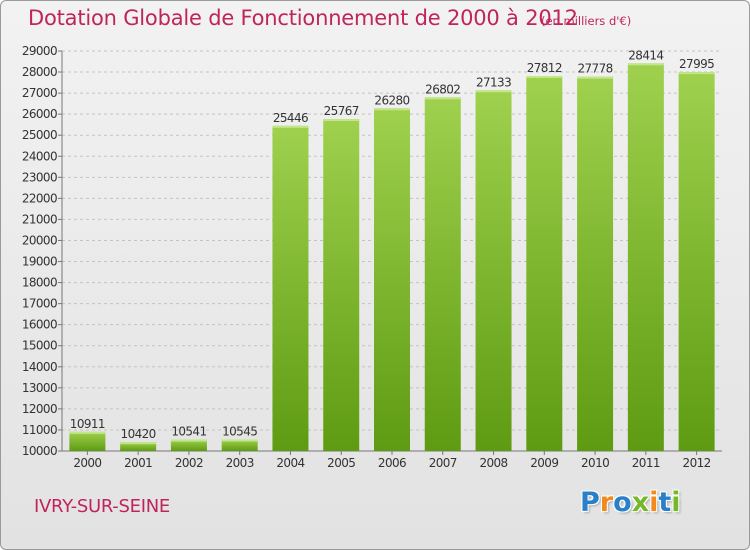  I want to click on proxiti-logo: Proxiti, so click(630, 502).